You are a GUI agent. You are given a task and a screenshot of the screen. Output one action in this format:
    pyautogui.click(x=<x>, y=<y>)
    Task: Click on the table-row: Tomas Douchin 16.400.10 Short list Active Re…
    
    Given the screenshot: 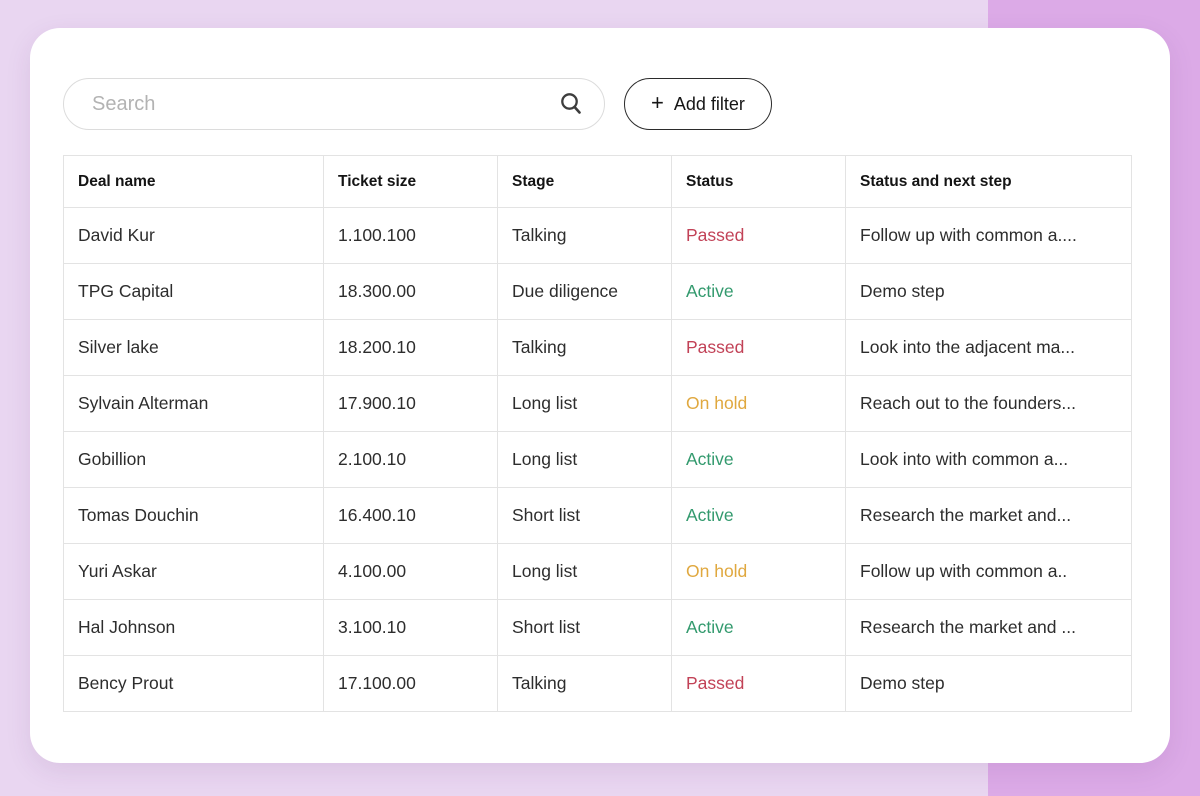 What is the action you would take?
    pyautogui.click(x=597, y=515)
    